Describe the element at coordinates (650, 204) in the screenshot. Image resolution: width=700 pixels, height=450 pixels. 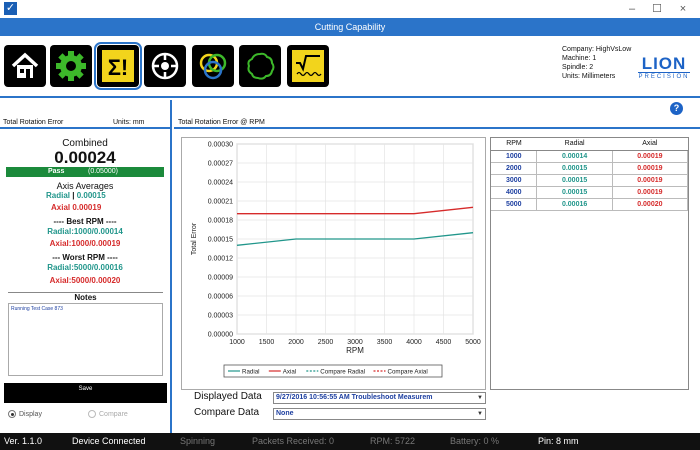
I see `table-cell-axial: 0.00020` at that location.